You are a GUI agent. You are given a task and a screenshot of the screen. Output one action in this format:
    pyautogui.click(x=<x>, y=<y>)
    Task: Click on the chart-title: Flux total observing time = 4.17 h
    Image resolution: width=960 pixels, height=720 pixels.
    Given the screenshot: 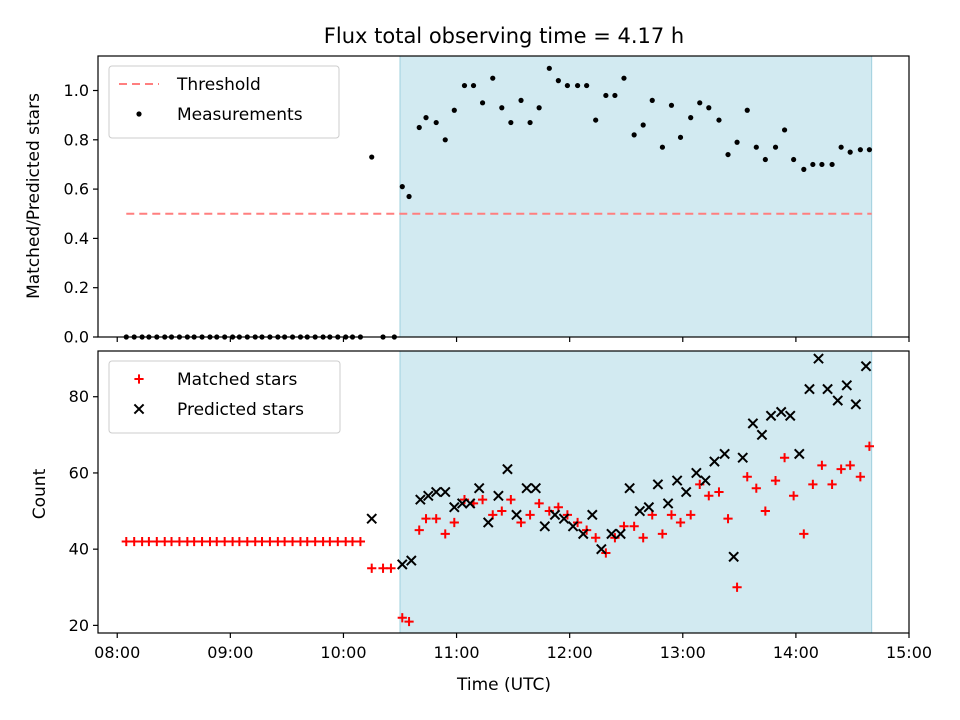 What is the action you would take?
    pyautogui.click(x=504, y=36)
    